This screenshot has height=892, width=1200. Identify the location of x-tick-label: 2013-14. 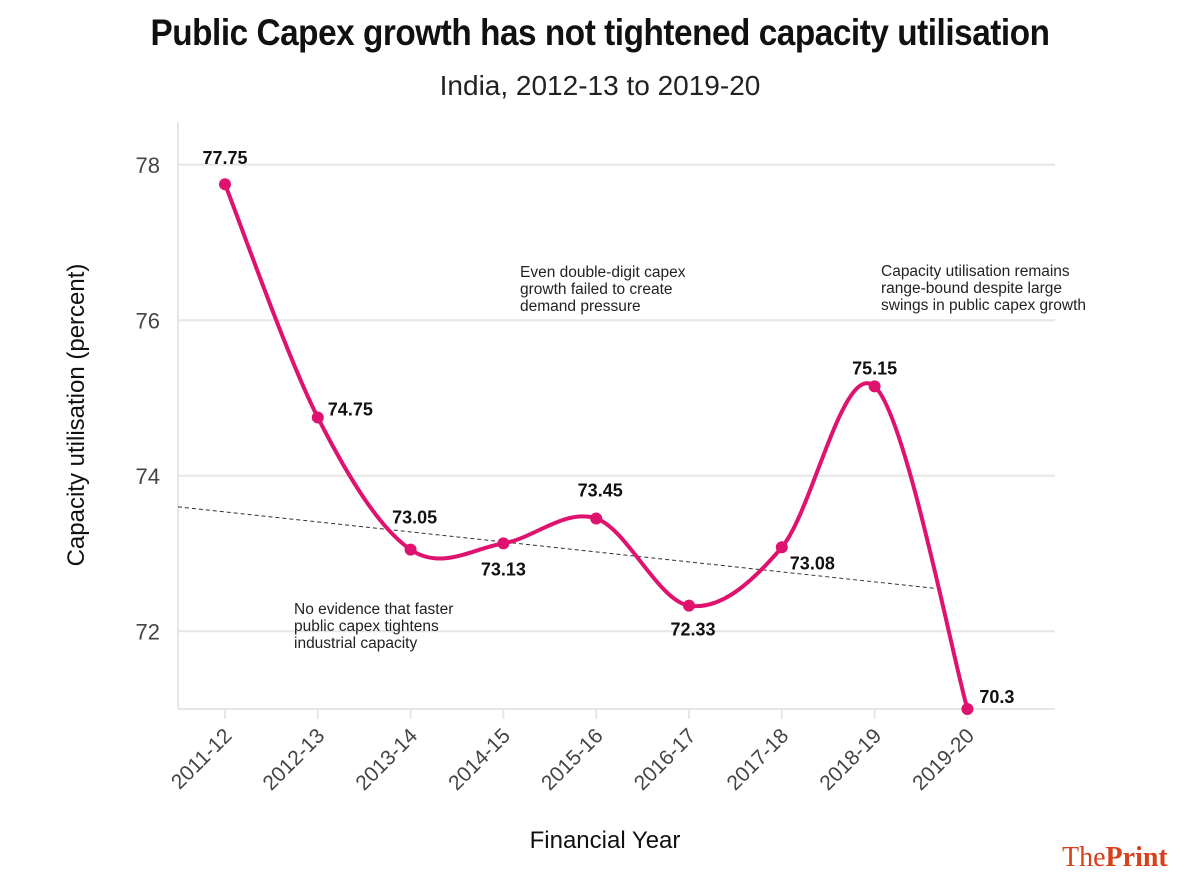
(386, 759).